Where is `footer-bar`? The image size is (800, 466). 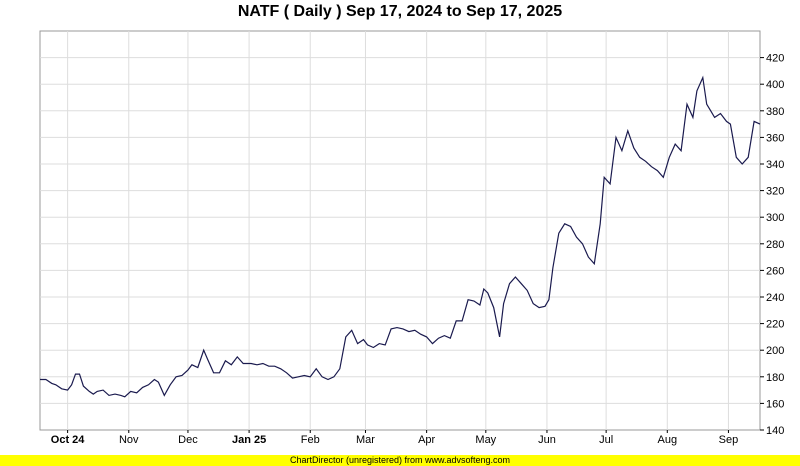
footer-bar is located at coordinates (400, 460).